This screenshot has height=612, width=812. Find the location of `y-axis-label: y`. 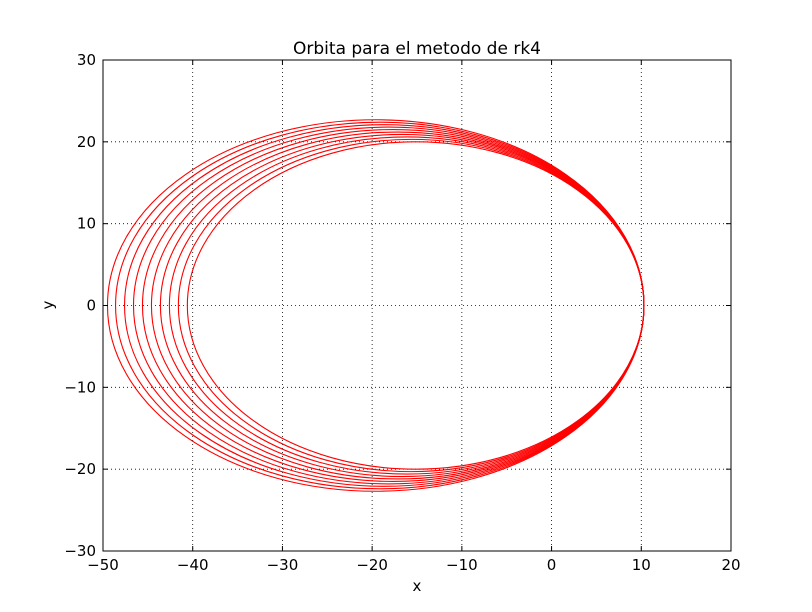

y-axis-label: y is located at coordinates (48, 304).